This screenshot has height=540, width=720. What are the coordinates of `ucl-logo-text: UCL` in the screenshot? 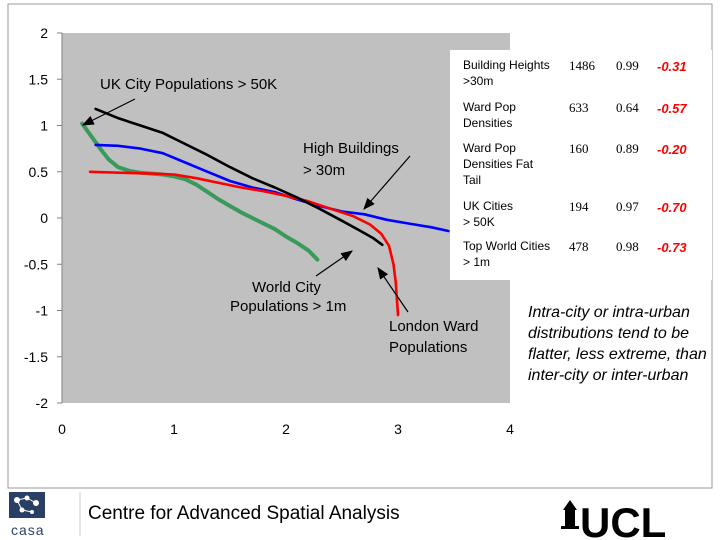 It's located at (623, 519).